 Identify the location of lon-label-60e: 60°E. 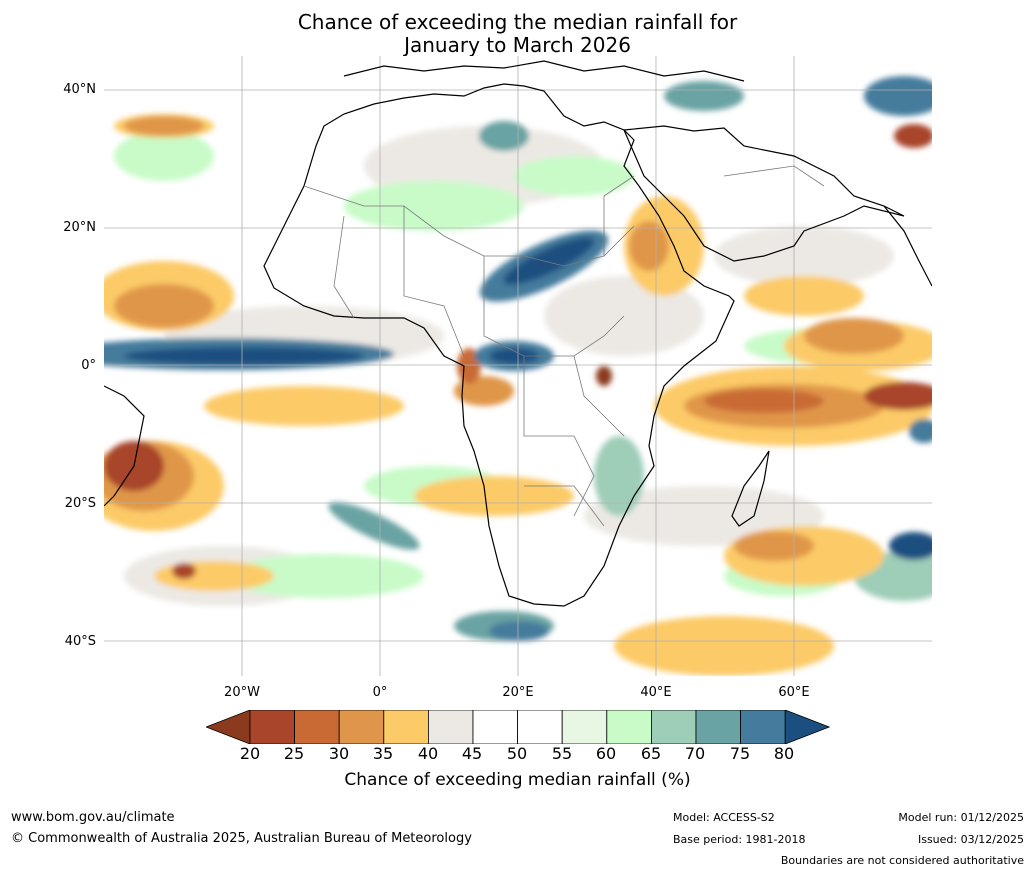
(794, 692).